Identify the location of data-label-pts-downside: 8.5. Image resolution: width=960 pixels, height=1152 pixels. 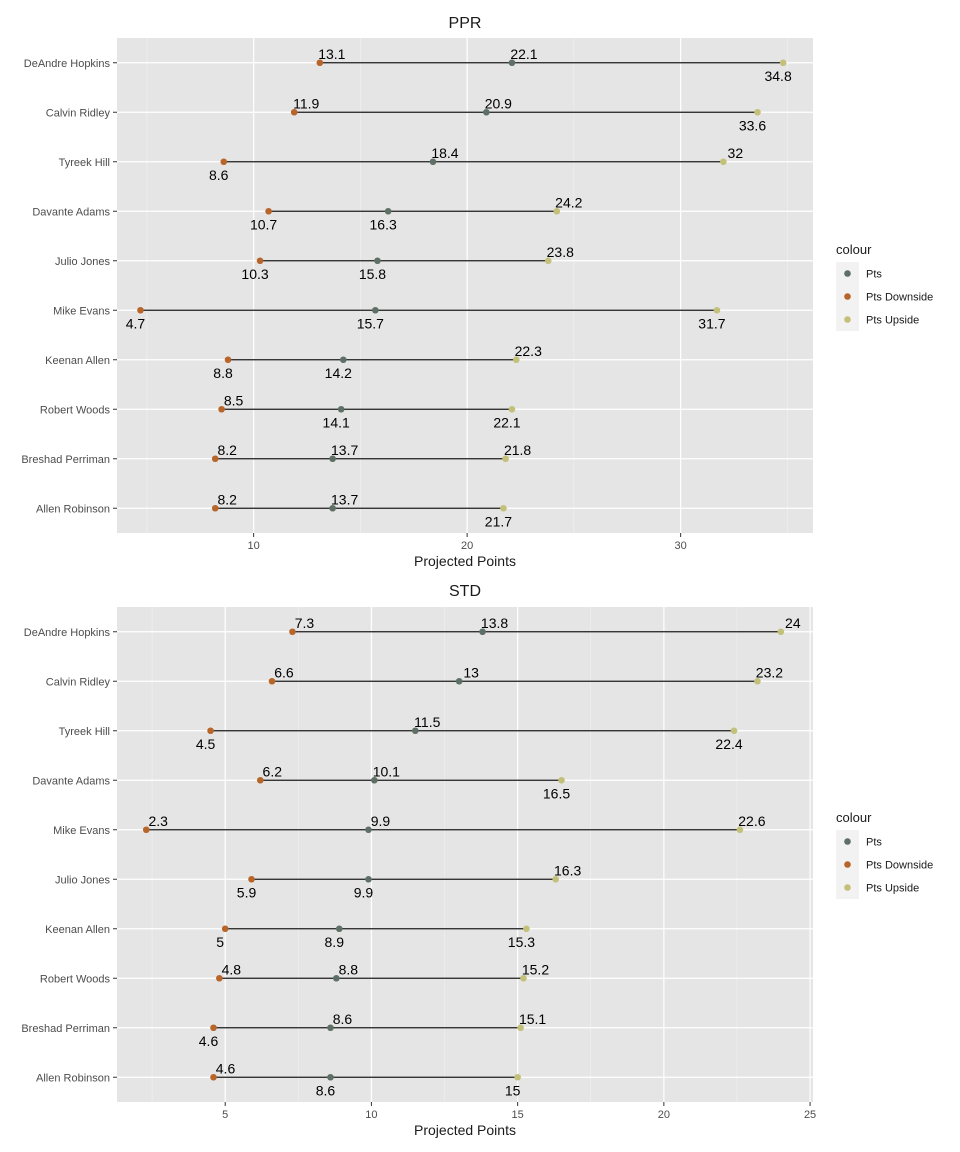
(234, 400).